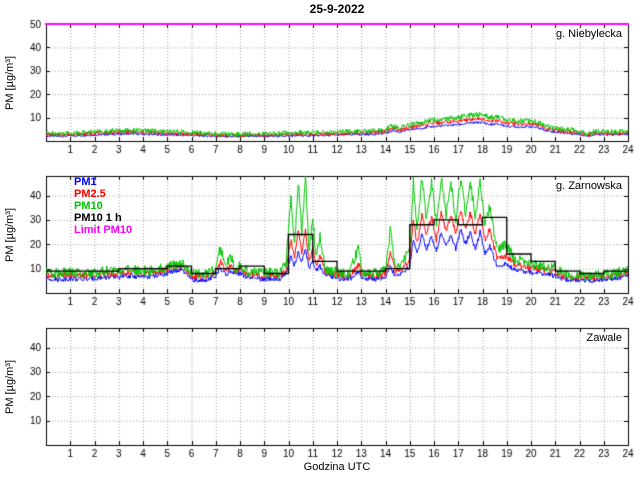 The image size is (640, 480). Describe the element at coordinates (98, 218) in the screenshot. I see `legend-item-pm10-1h: PM10 1 h` at that location.